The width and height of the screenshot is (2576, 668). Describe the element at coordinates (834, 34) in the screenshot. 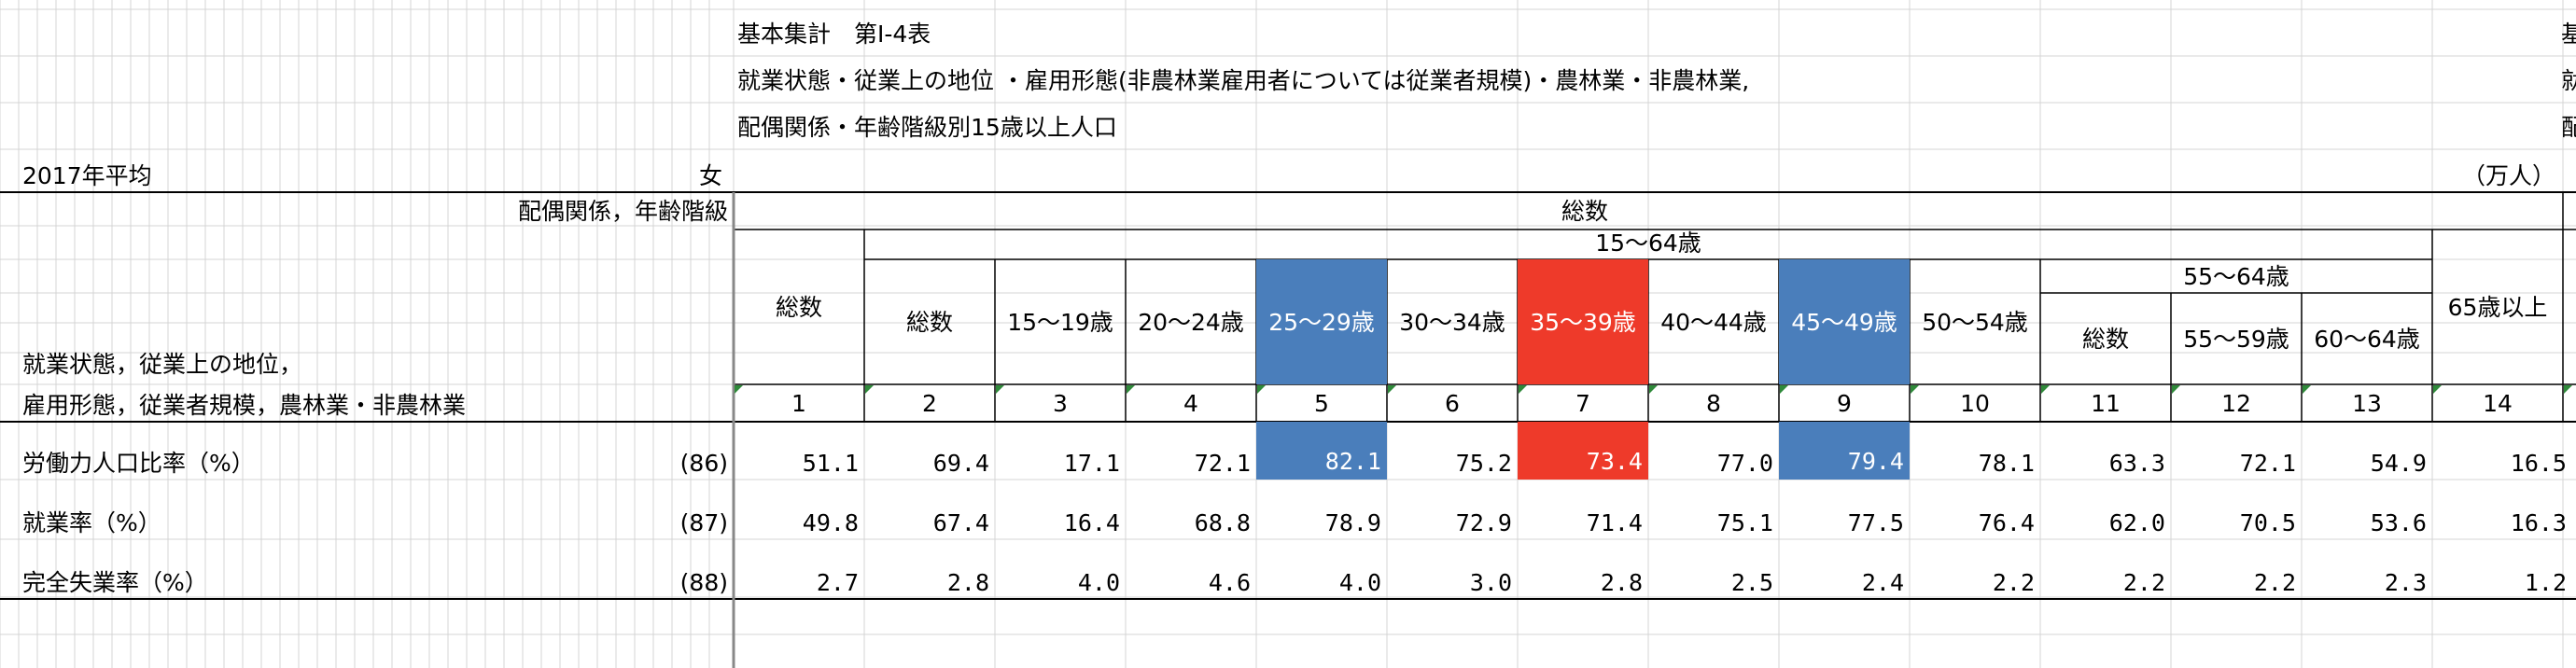

I see `table-title: 基本集計 第Ⅰ-4表` at that location.